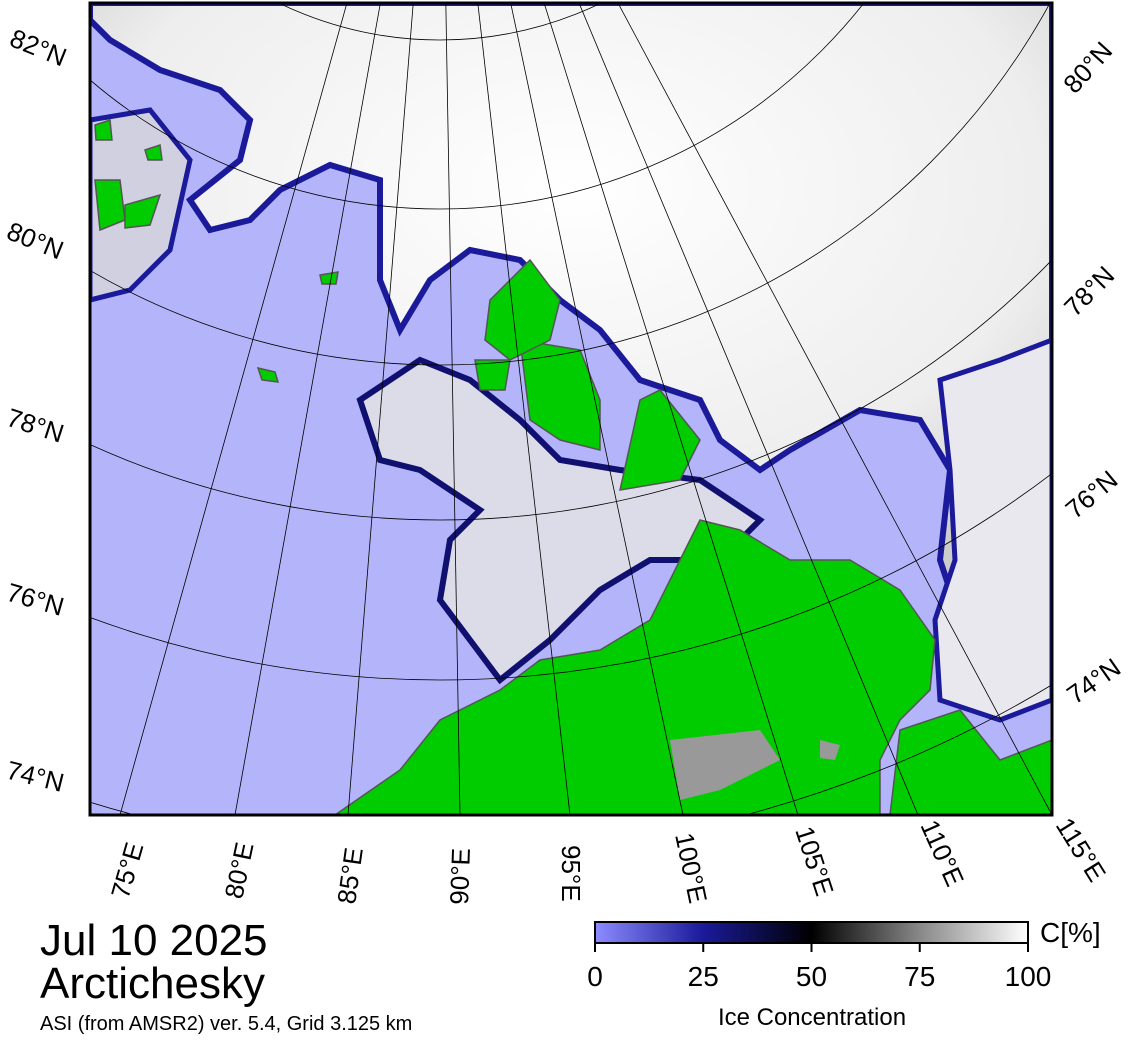 The height and width of the screenshot is (1042, 1140). I want to click on lon-label: 115°E, so click(1081, 849).